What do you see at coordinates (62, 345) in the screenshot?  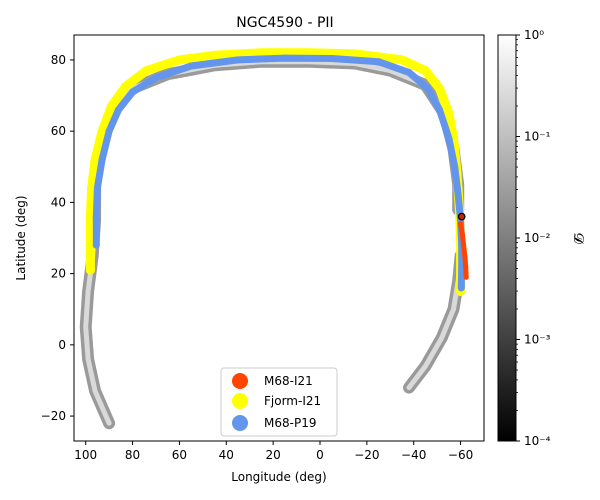 I see `y-tick-label-1: 0` at bounding box center [62, 345].